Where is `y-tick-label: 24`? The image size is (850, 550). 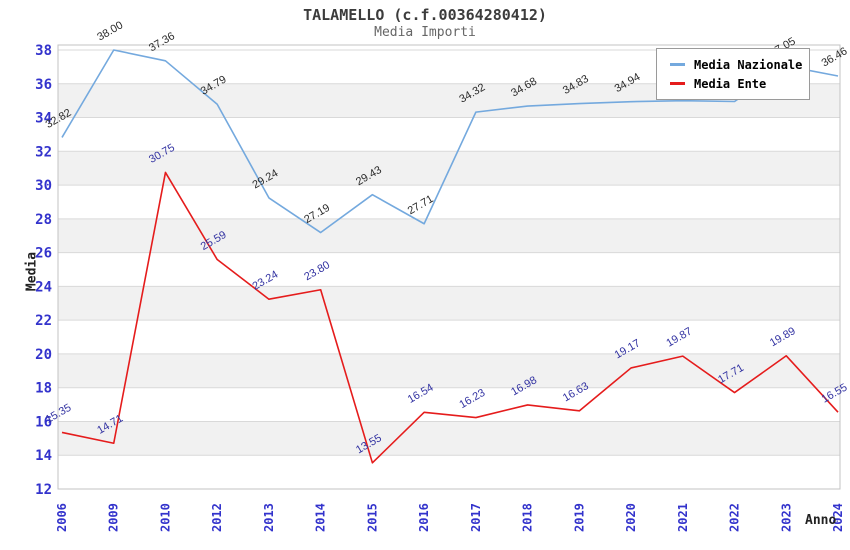 y-tick-label: 24 is located at coordinates (43, 287).